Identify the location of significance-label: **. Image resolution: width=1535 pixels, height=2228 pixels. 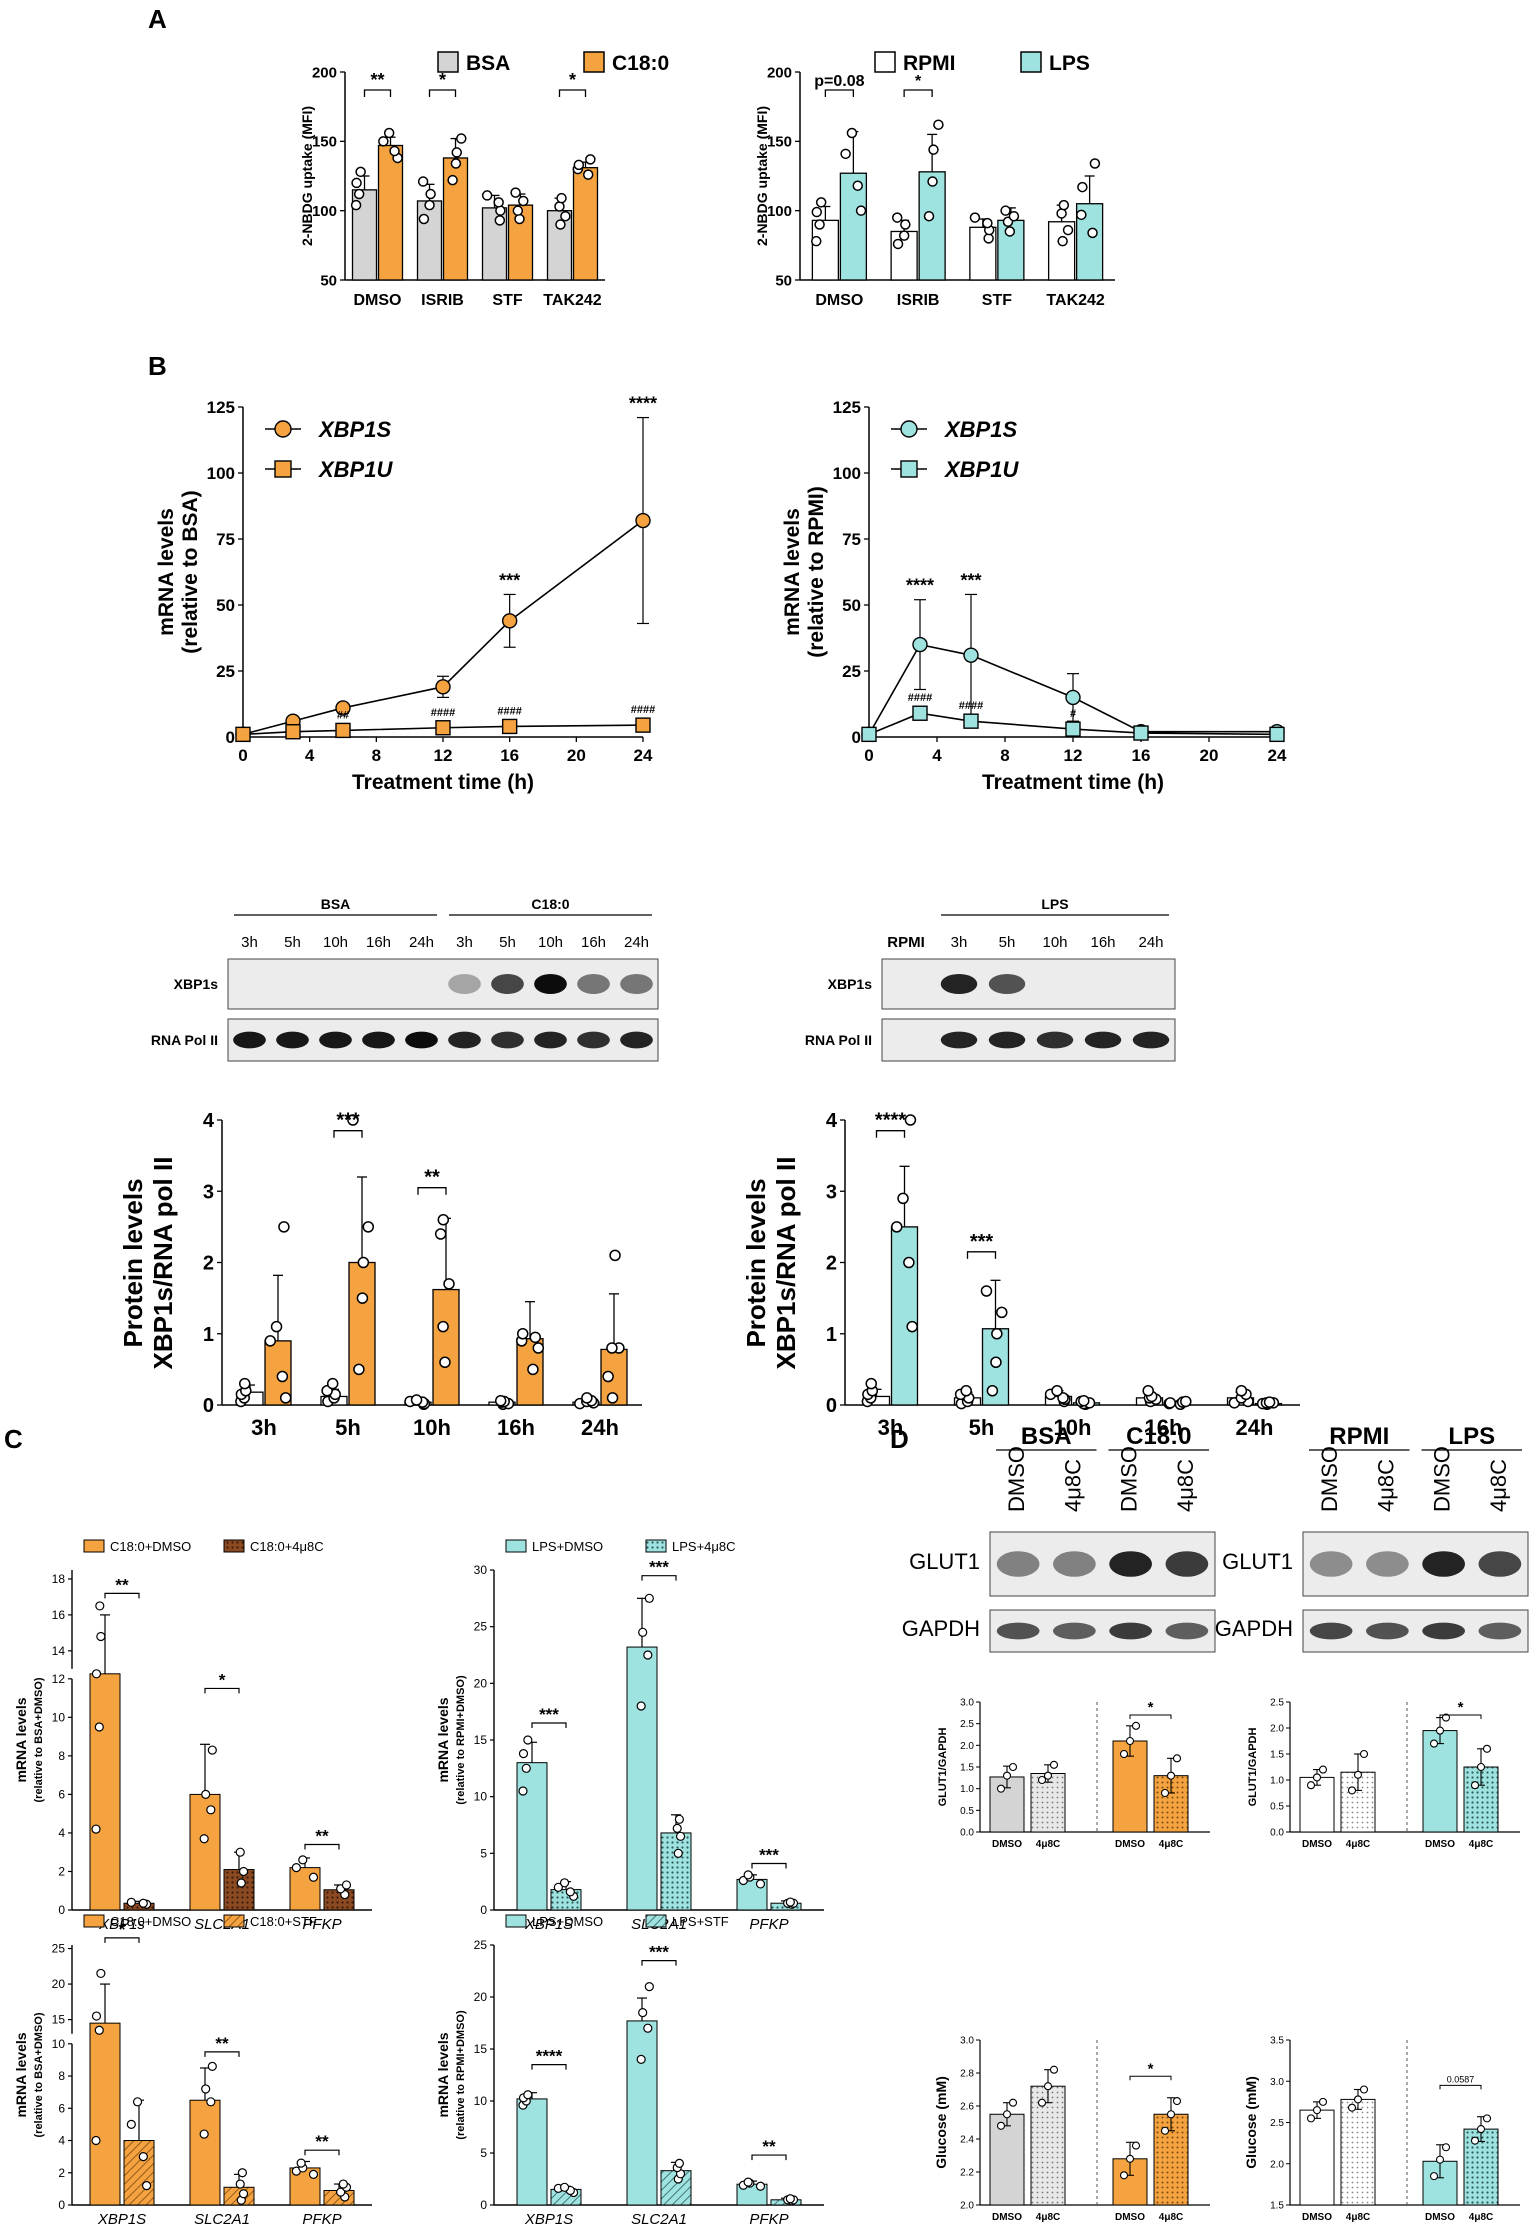
(377, 80).